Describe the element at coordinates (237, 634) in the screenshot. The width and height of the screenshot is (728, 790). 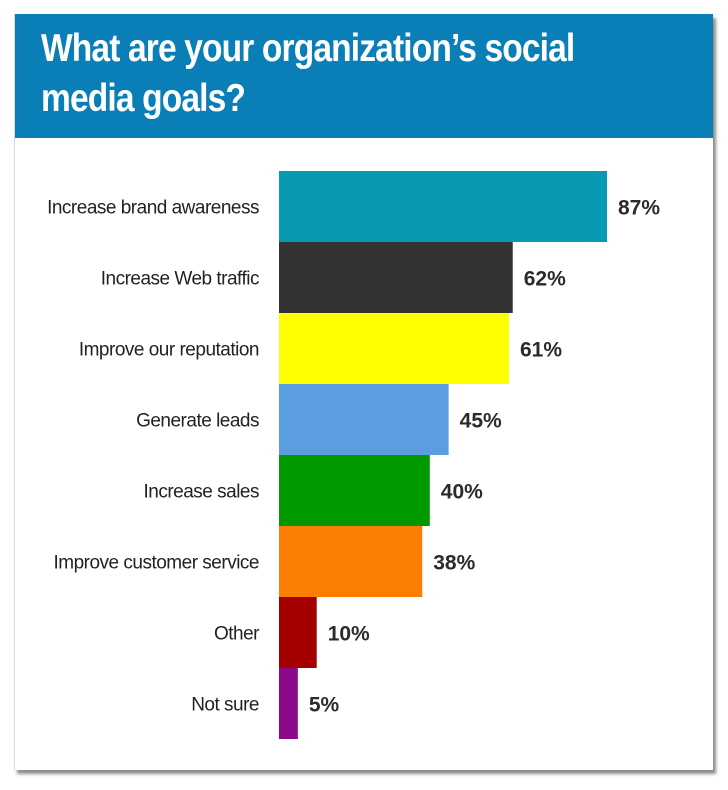
I see `category-label-7: Other` at that location.